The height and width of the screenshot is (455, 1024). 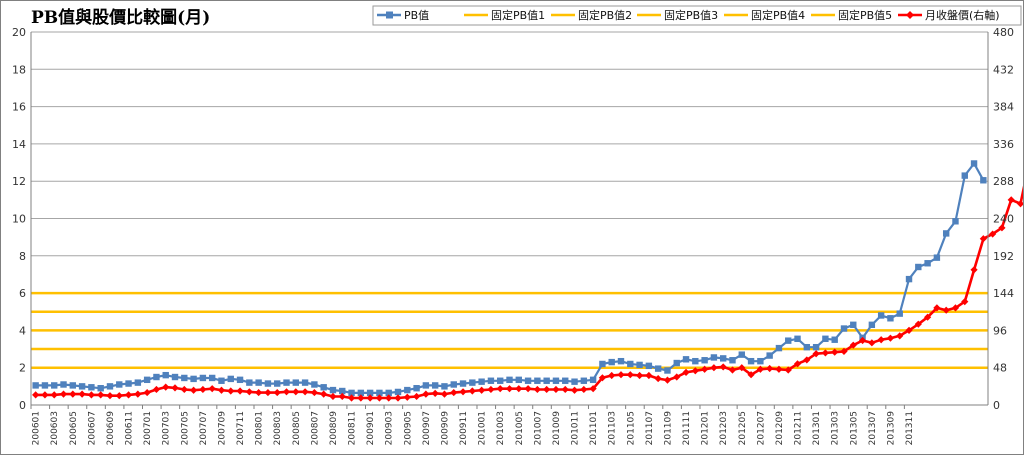 I want to click on x-tick-label: 201011, so click(x=576, y=428).